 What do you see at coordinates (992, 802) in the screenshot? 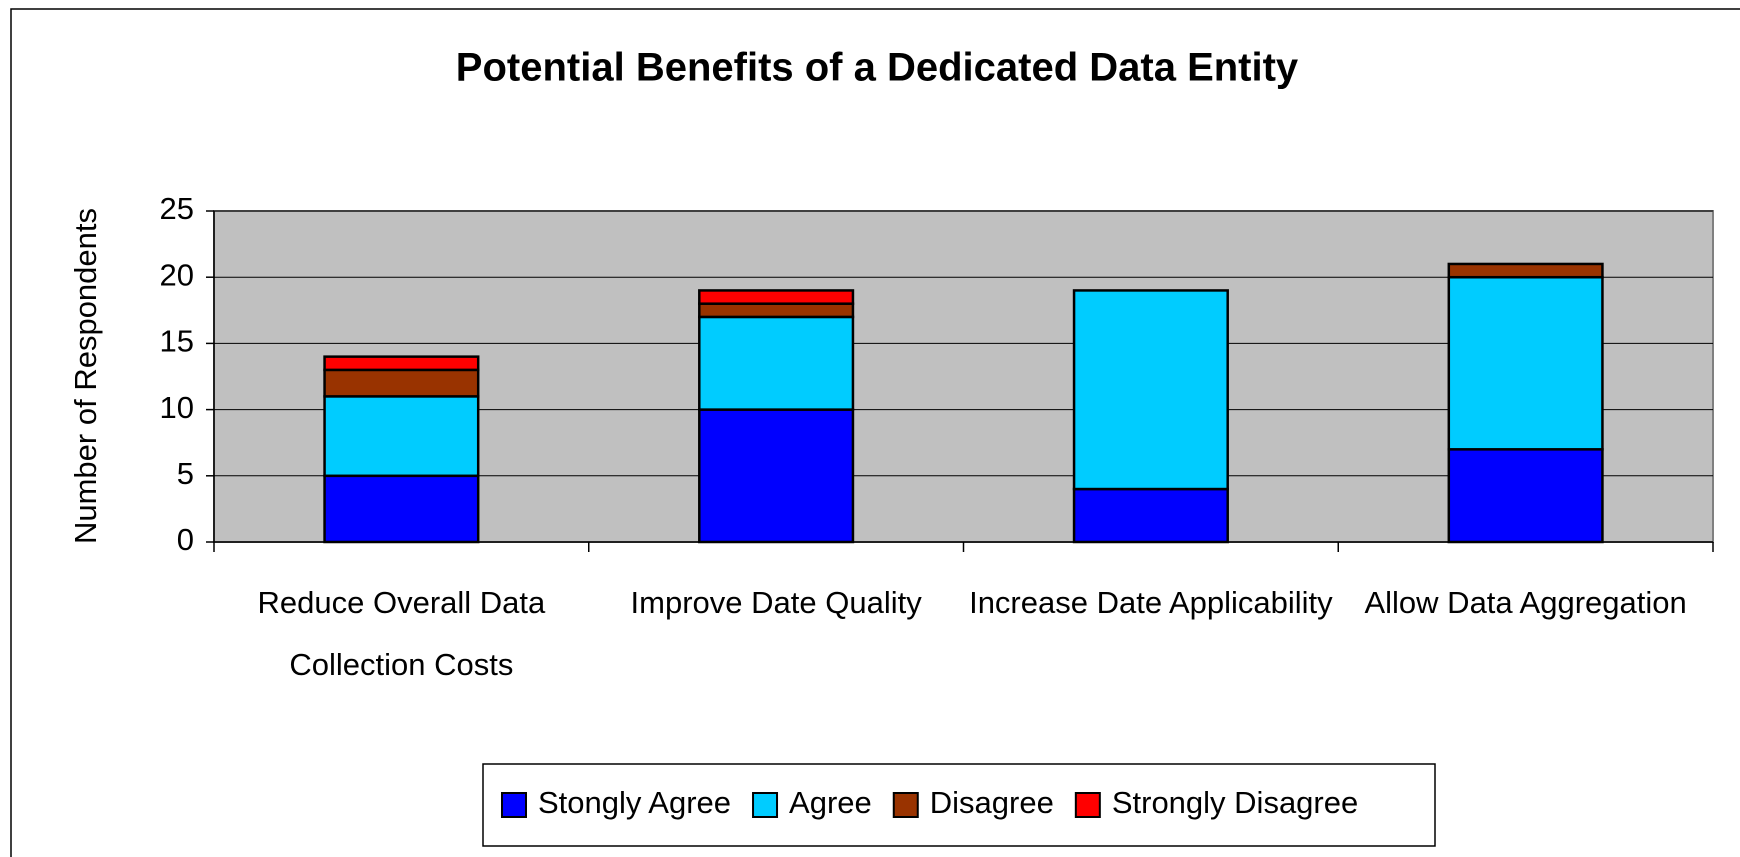
I see `legend-label: Disagree` at bounding box center [992, 802].